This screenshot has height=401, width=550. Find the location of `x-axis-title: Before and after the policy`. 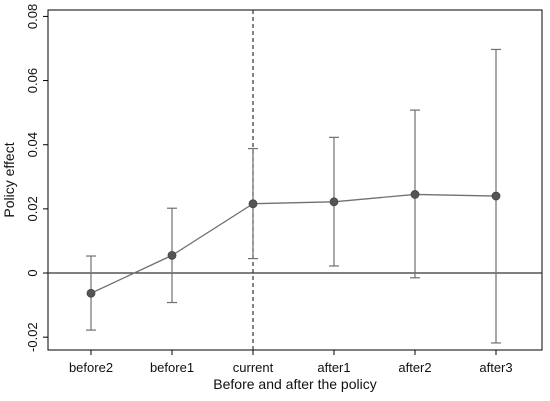

x-axis-title: Before and after the policy is located at coordinates (294, 384).